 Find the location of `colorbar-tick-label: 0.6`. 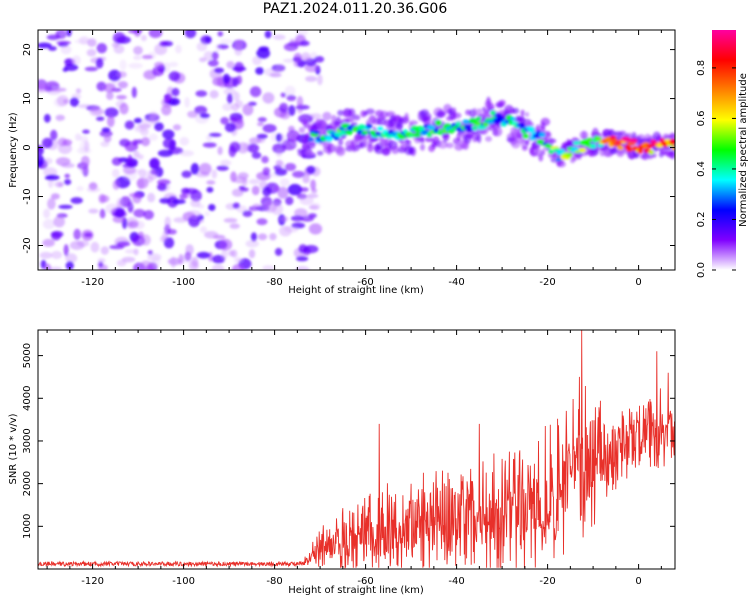

colorbar-tick-label: 0.6 is located at coordinates (701, 118).